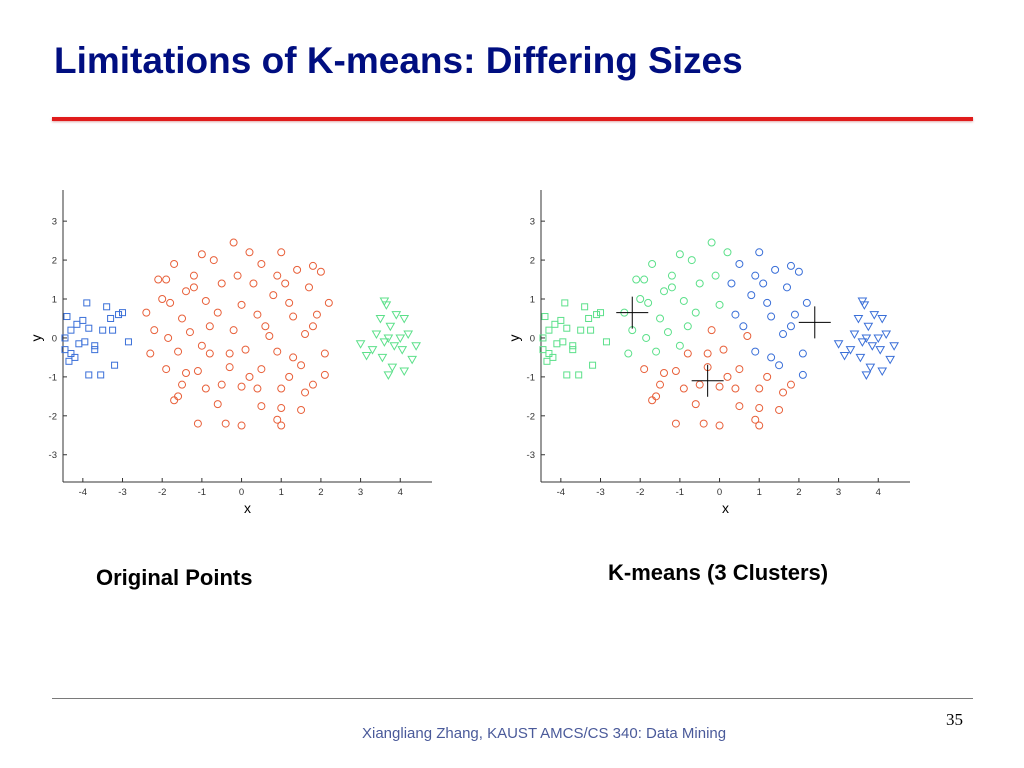 This screenshot has height=768, width=1024. What do you see at coordinates (725, 508) in the screenshot?
I see `x-axis-label: x` at bounding box center [725, 508].